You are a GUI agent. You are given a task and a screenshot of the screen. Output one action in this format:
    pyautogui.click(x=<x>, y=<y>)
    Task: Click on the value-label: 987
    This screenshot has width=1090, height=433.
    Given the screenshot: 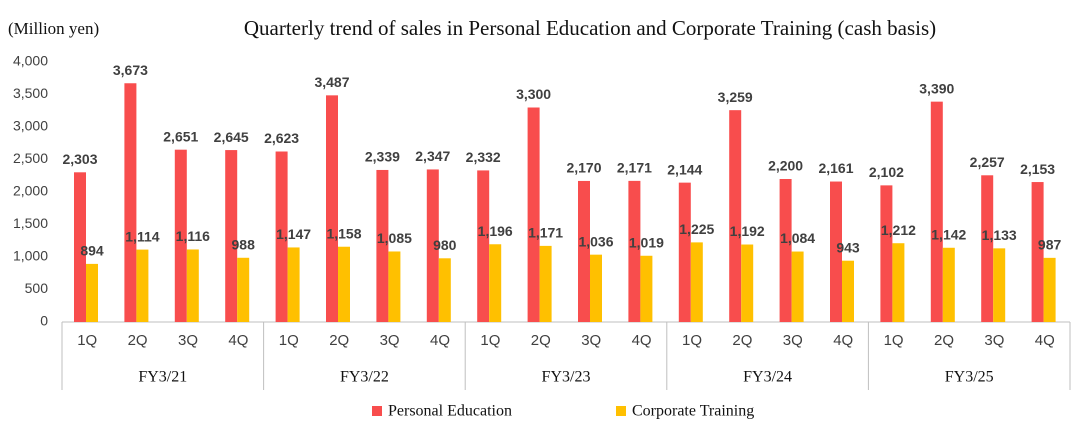 What is the action you would take?
    pyautogui.click(x=1050, y=245)
    